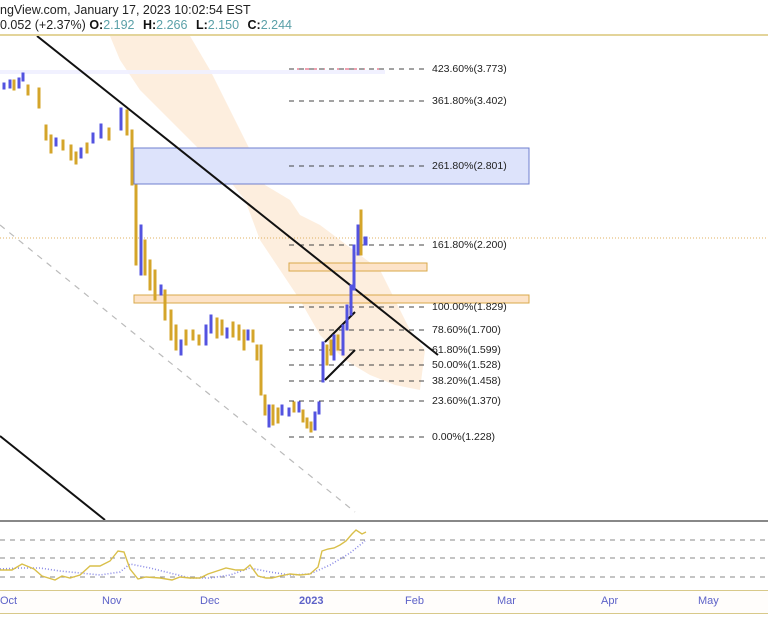 The height and width of the screenshot is (644, 768). I want to click on axis-label-nov: Nov, so click(112, 601).